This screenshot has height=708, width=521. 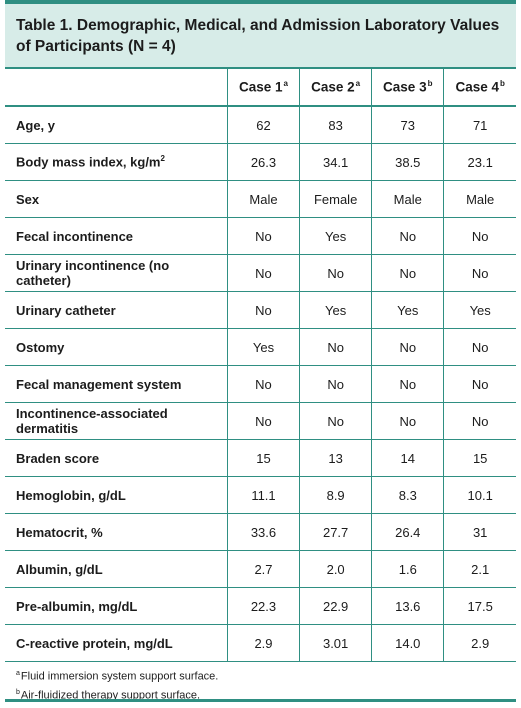 What do you see at coordinates (263, 162) in the screenshot?
I see `cell-value: 26.3` at bounding box center [263, 162].